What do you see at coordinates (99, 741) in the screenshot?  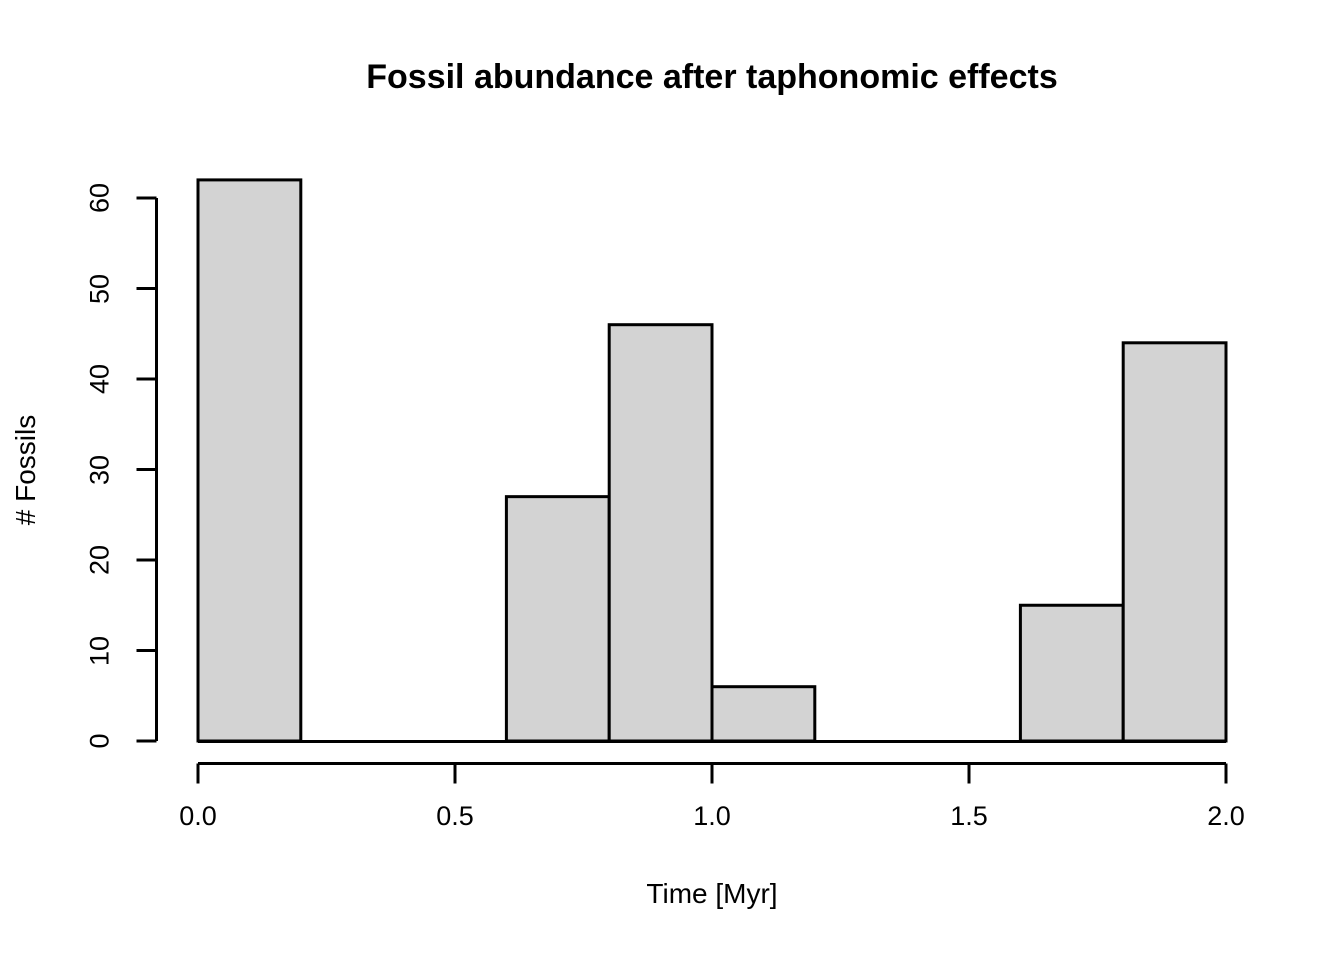 I see `y-tick-label: 0` at bounding box center [99, 741].